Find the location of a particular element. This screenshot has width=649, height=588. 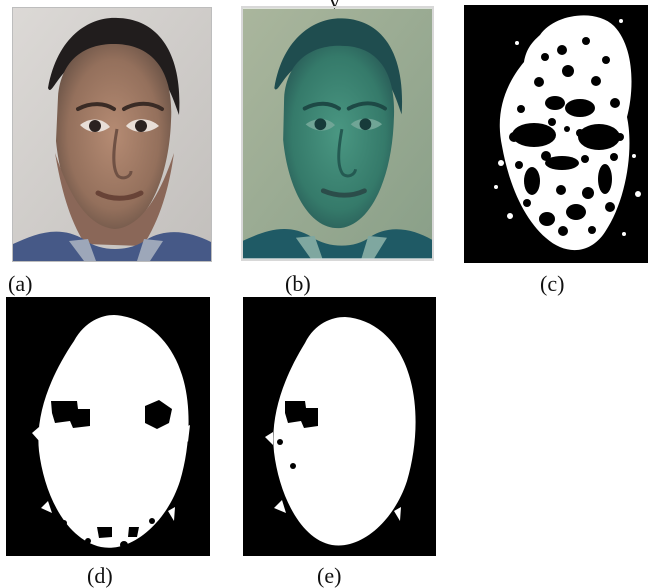

panel-d-cleaned-mask is located at coordinates (108, 426).